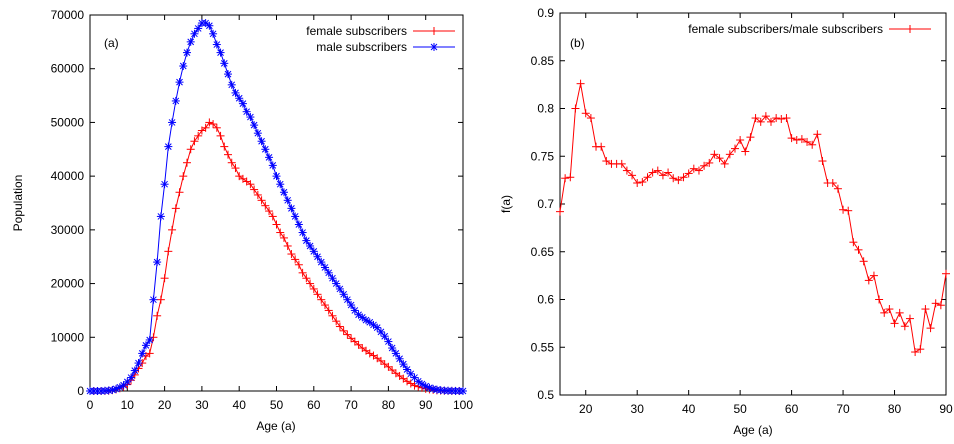 This screenshot has width=954, height=444. What do you see at coordinates (638, 409) in the screenshot?
I see `x-tick-label: 30` at bounding box center [638, 409].